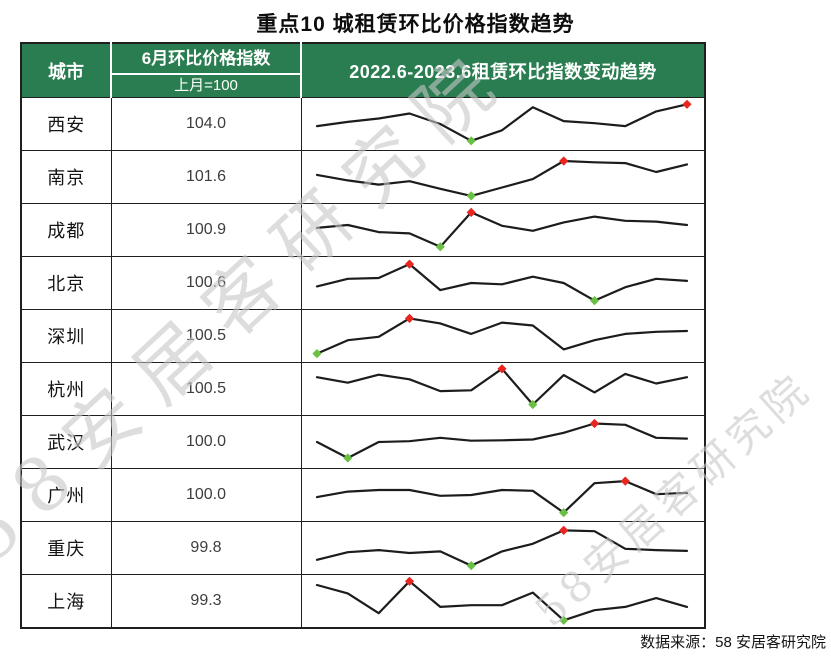 This screenshot has width=831, height=661. What do you see at coordinates (66, 548) in the screenshot?
I see `city-name: 重庆` at bounding box center [66, 548].